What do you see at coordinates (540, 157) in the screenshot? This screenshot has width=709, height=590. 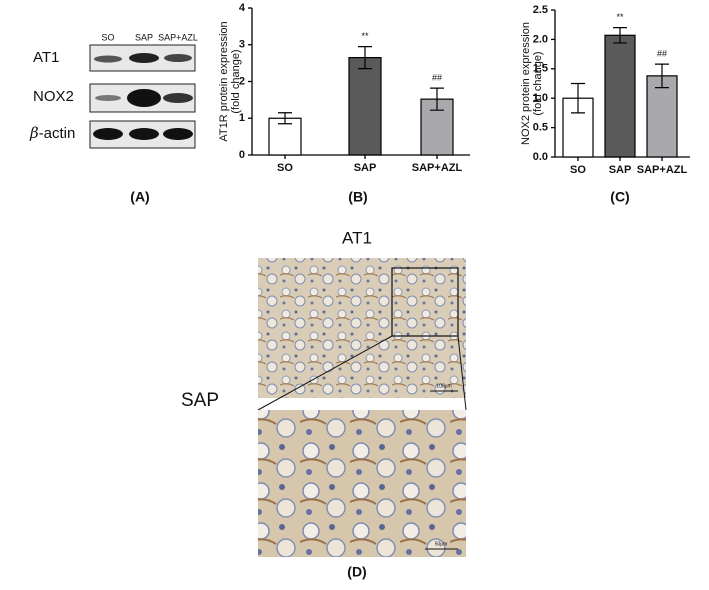 I see `y-tick-label: 0.0` at bounding box center [540, 157].